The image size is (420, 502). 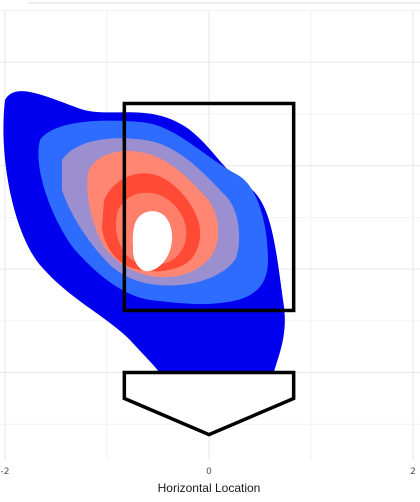 I want to click on x-tick-label: -2, so click(x=5, y=472).